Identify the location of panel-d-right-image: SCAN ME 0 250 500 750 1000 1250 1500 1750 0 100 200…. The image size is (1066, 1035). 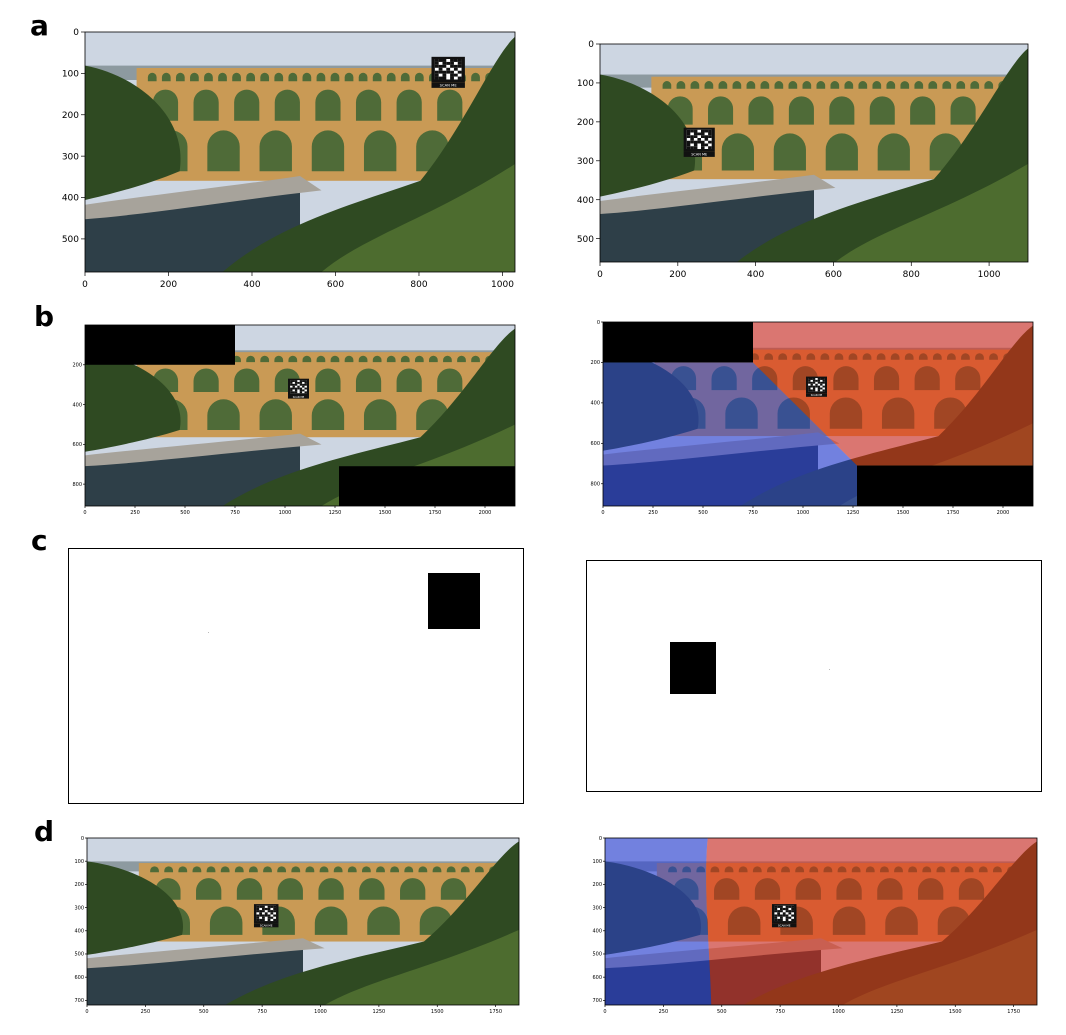
(815, 925).